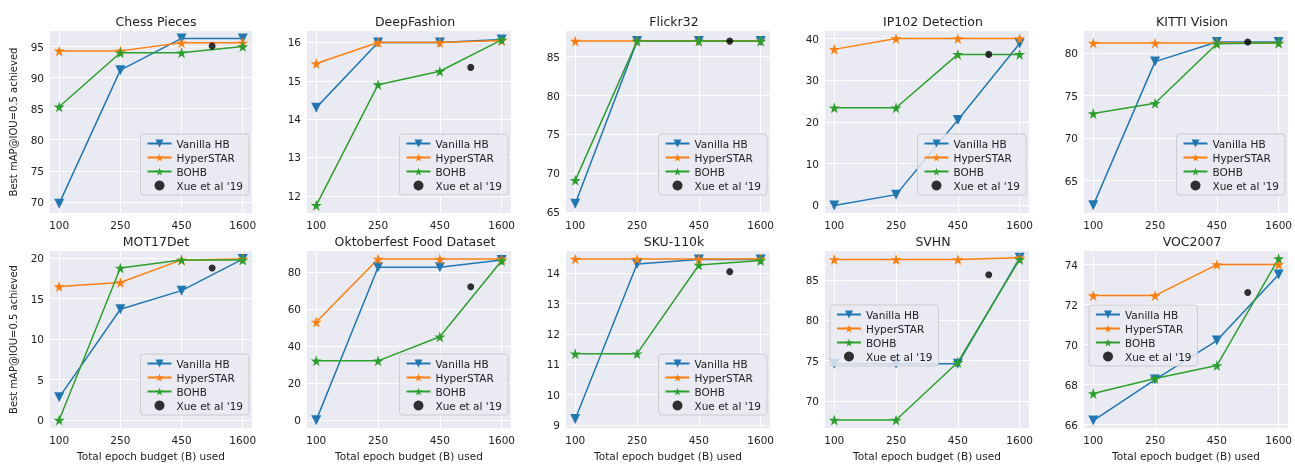 This screenshot has height=467, width=1295. Describe the element at coordinates (553, 333) in the screenshot. I see `y-tick-label: 12` at that location.